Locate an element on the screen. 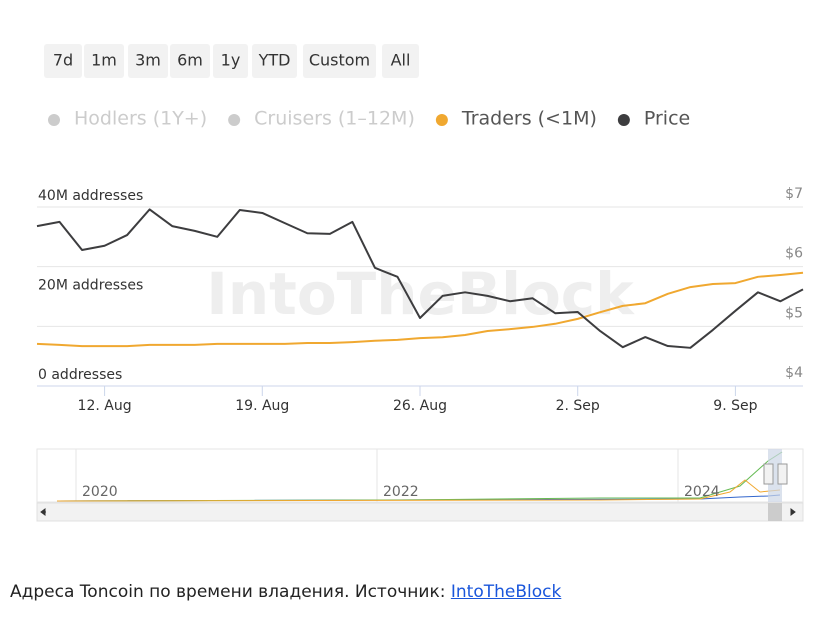  y2-tick-label: $5 is located at coordinates (794, 313).